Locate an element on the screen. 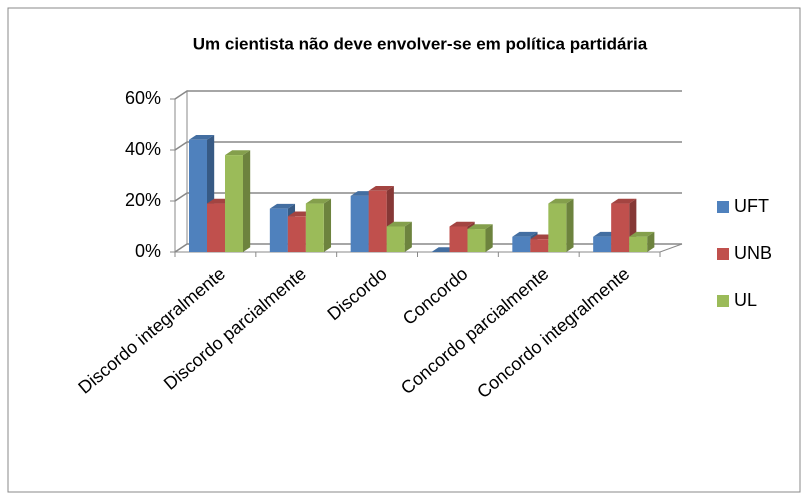 This screenshot has width=809, height=501. legend-label: UL is located at coordinates (745, 300).